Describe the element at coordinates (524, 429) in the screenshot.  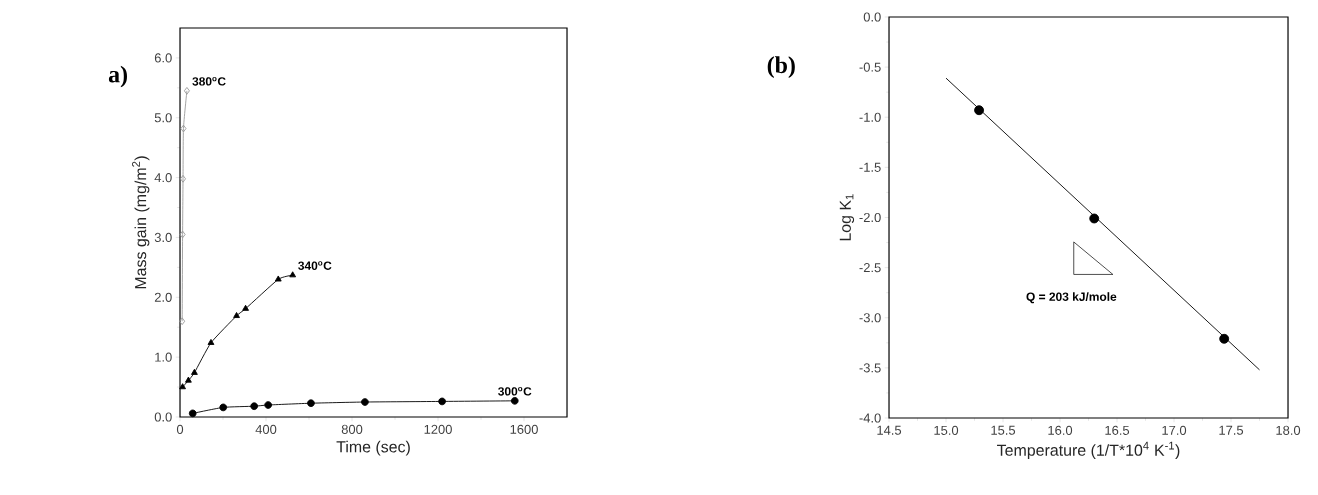
I see `x-tick-label: 1600` at that location.